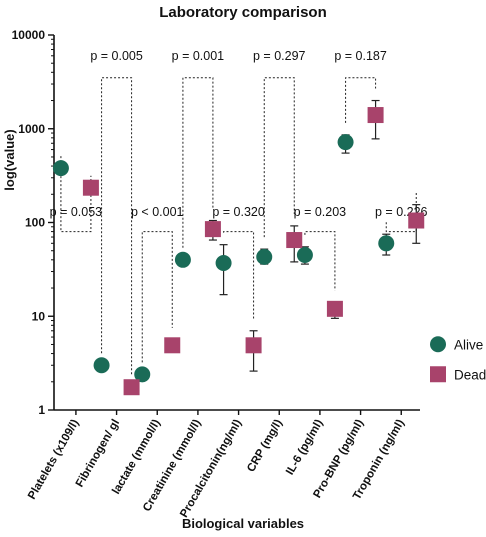  I want to click on p-value-label: p = 0.001, so click(198, 56).